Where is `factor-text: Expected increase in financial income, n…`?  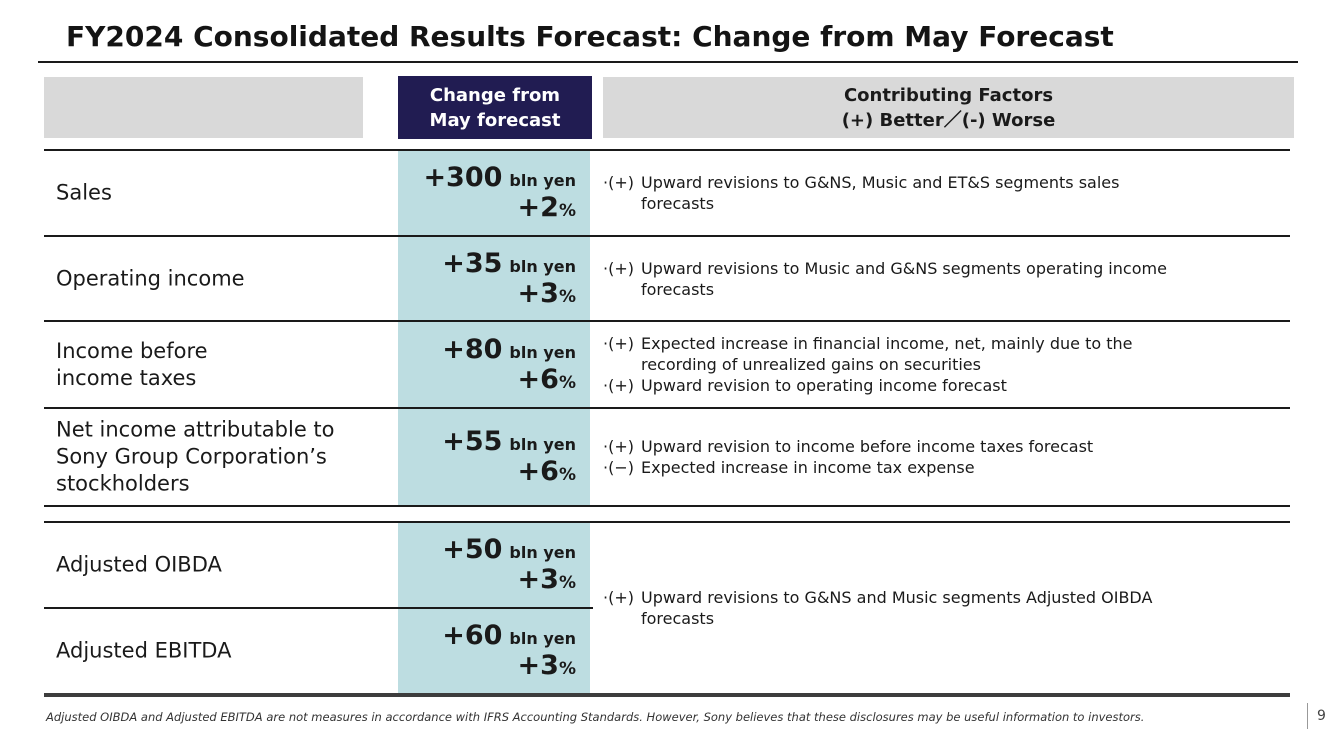
factor-text: Expected increase in financial income, n… is located at coordinates (886, 354).